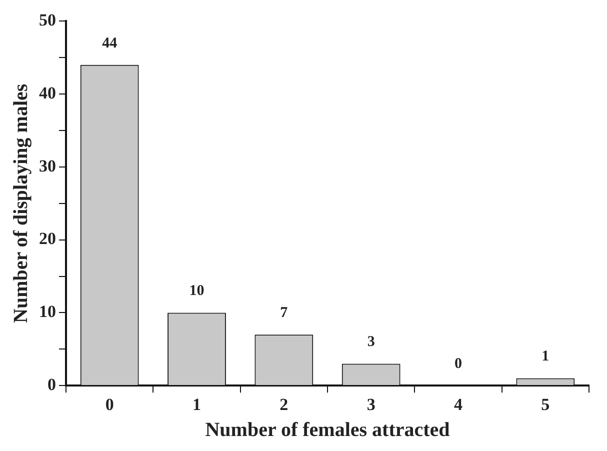 The height and width of the screenshot is (451, 607). I want to click on x-tick-label: 5, so click(545, 404).